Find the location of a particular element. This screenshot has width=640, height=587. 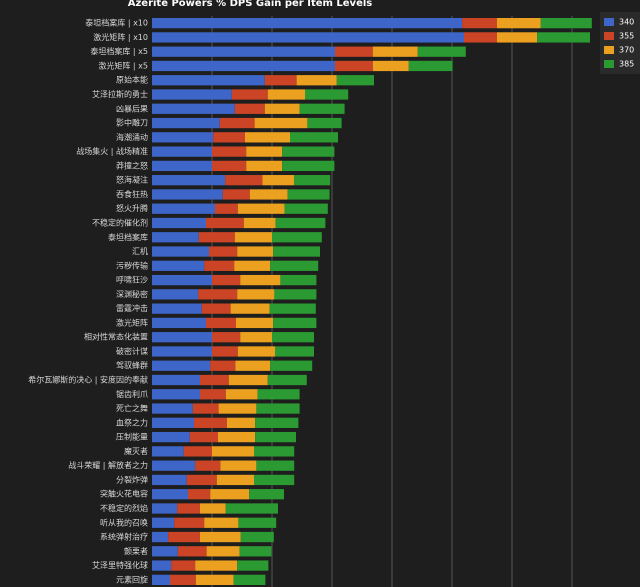

y-tick-label: 泰坦档案库 | x10 is located at coordinates (116, 23).